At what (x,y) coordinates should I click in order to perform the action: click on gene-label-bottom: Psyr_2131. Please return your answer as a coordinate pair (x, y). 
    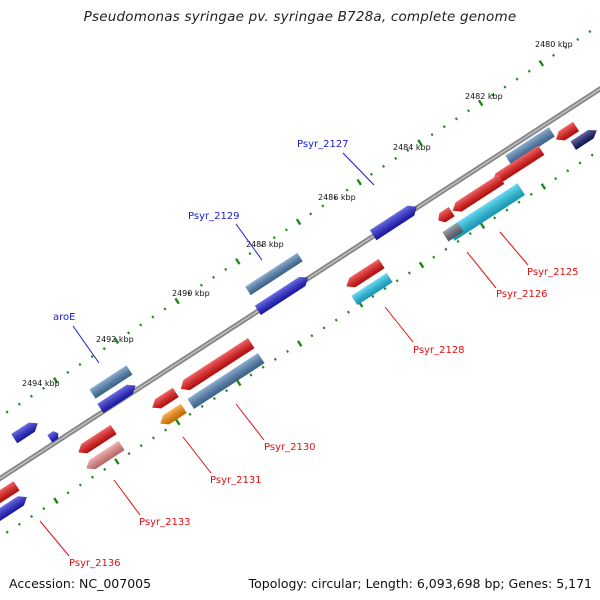
    Looking at the image, I should click on (236, 480).